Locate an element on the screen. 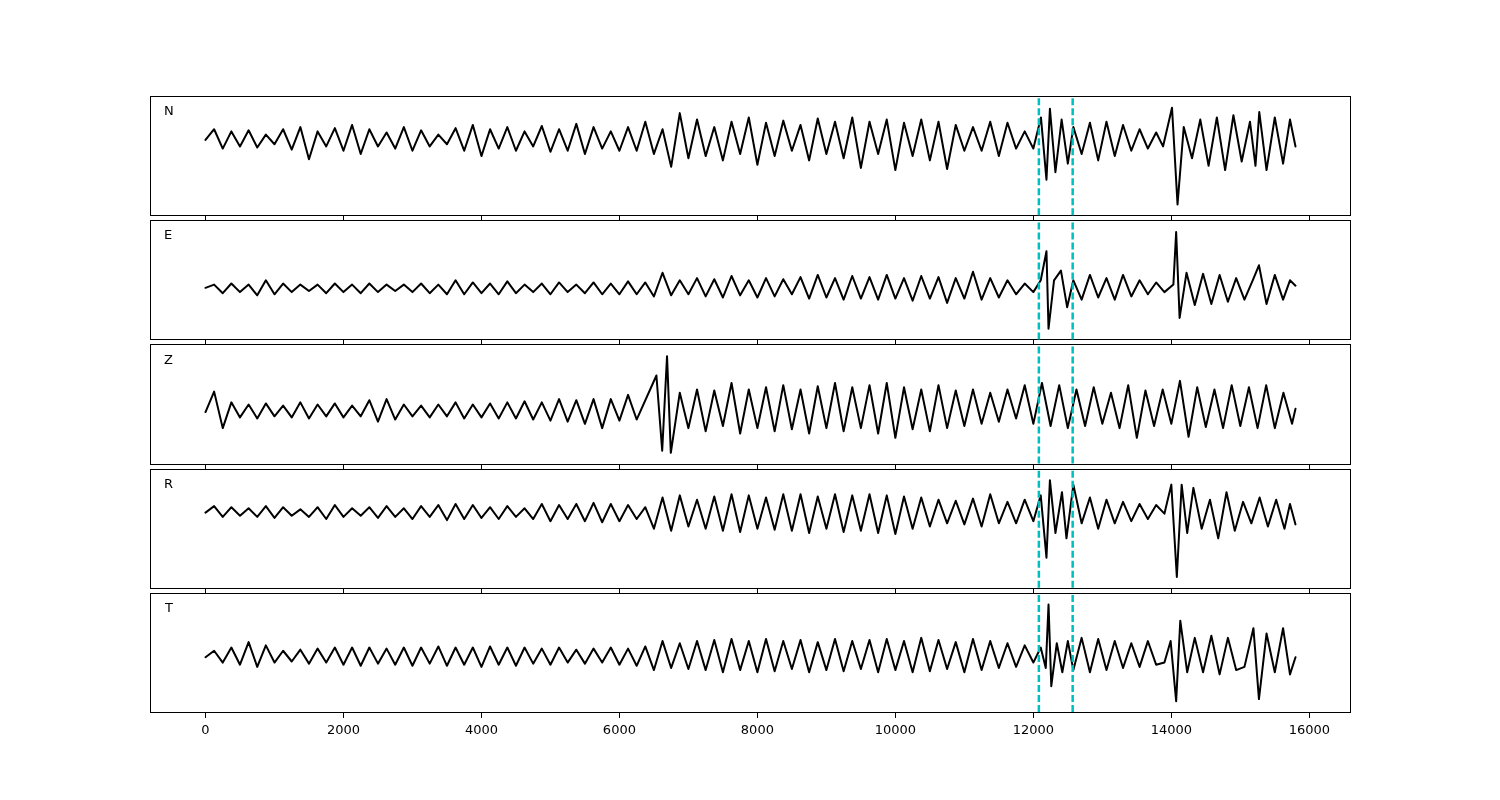  chart-title: E is located at coordinates (168, 234).